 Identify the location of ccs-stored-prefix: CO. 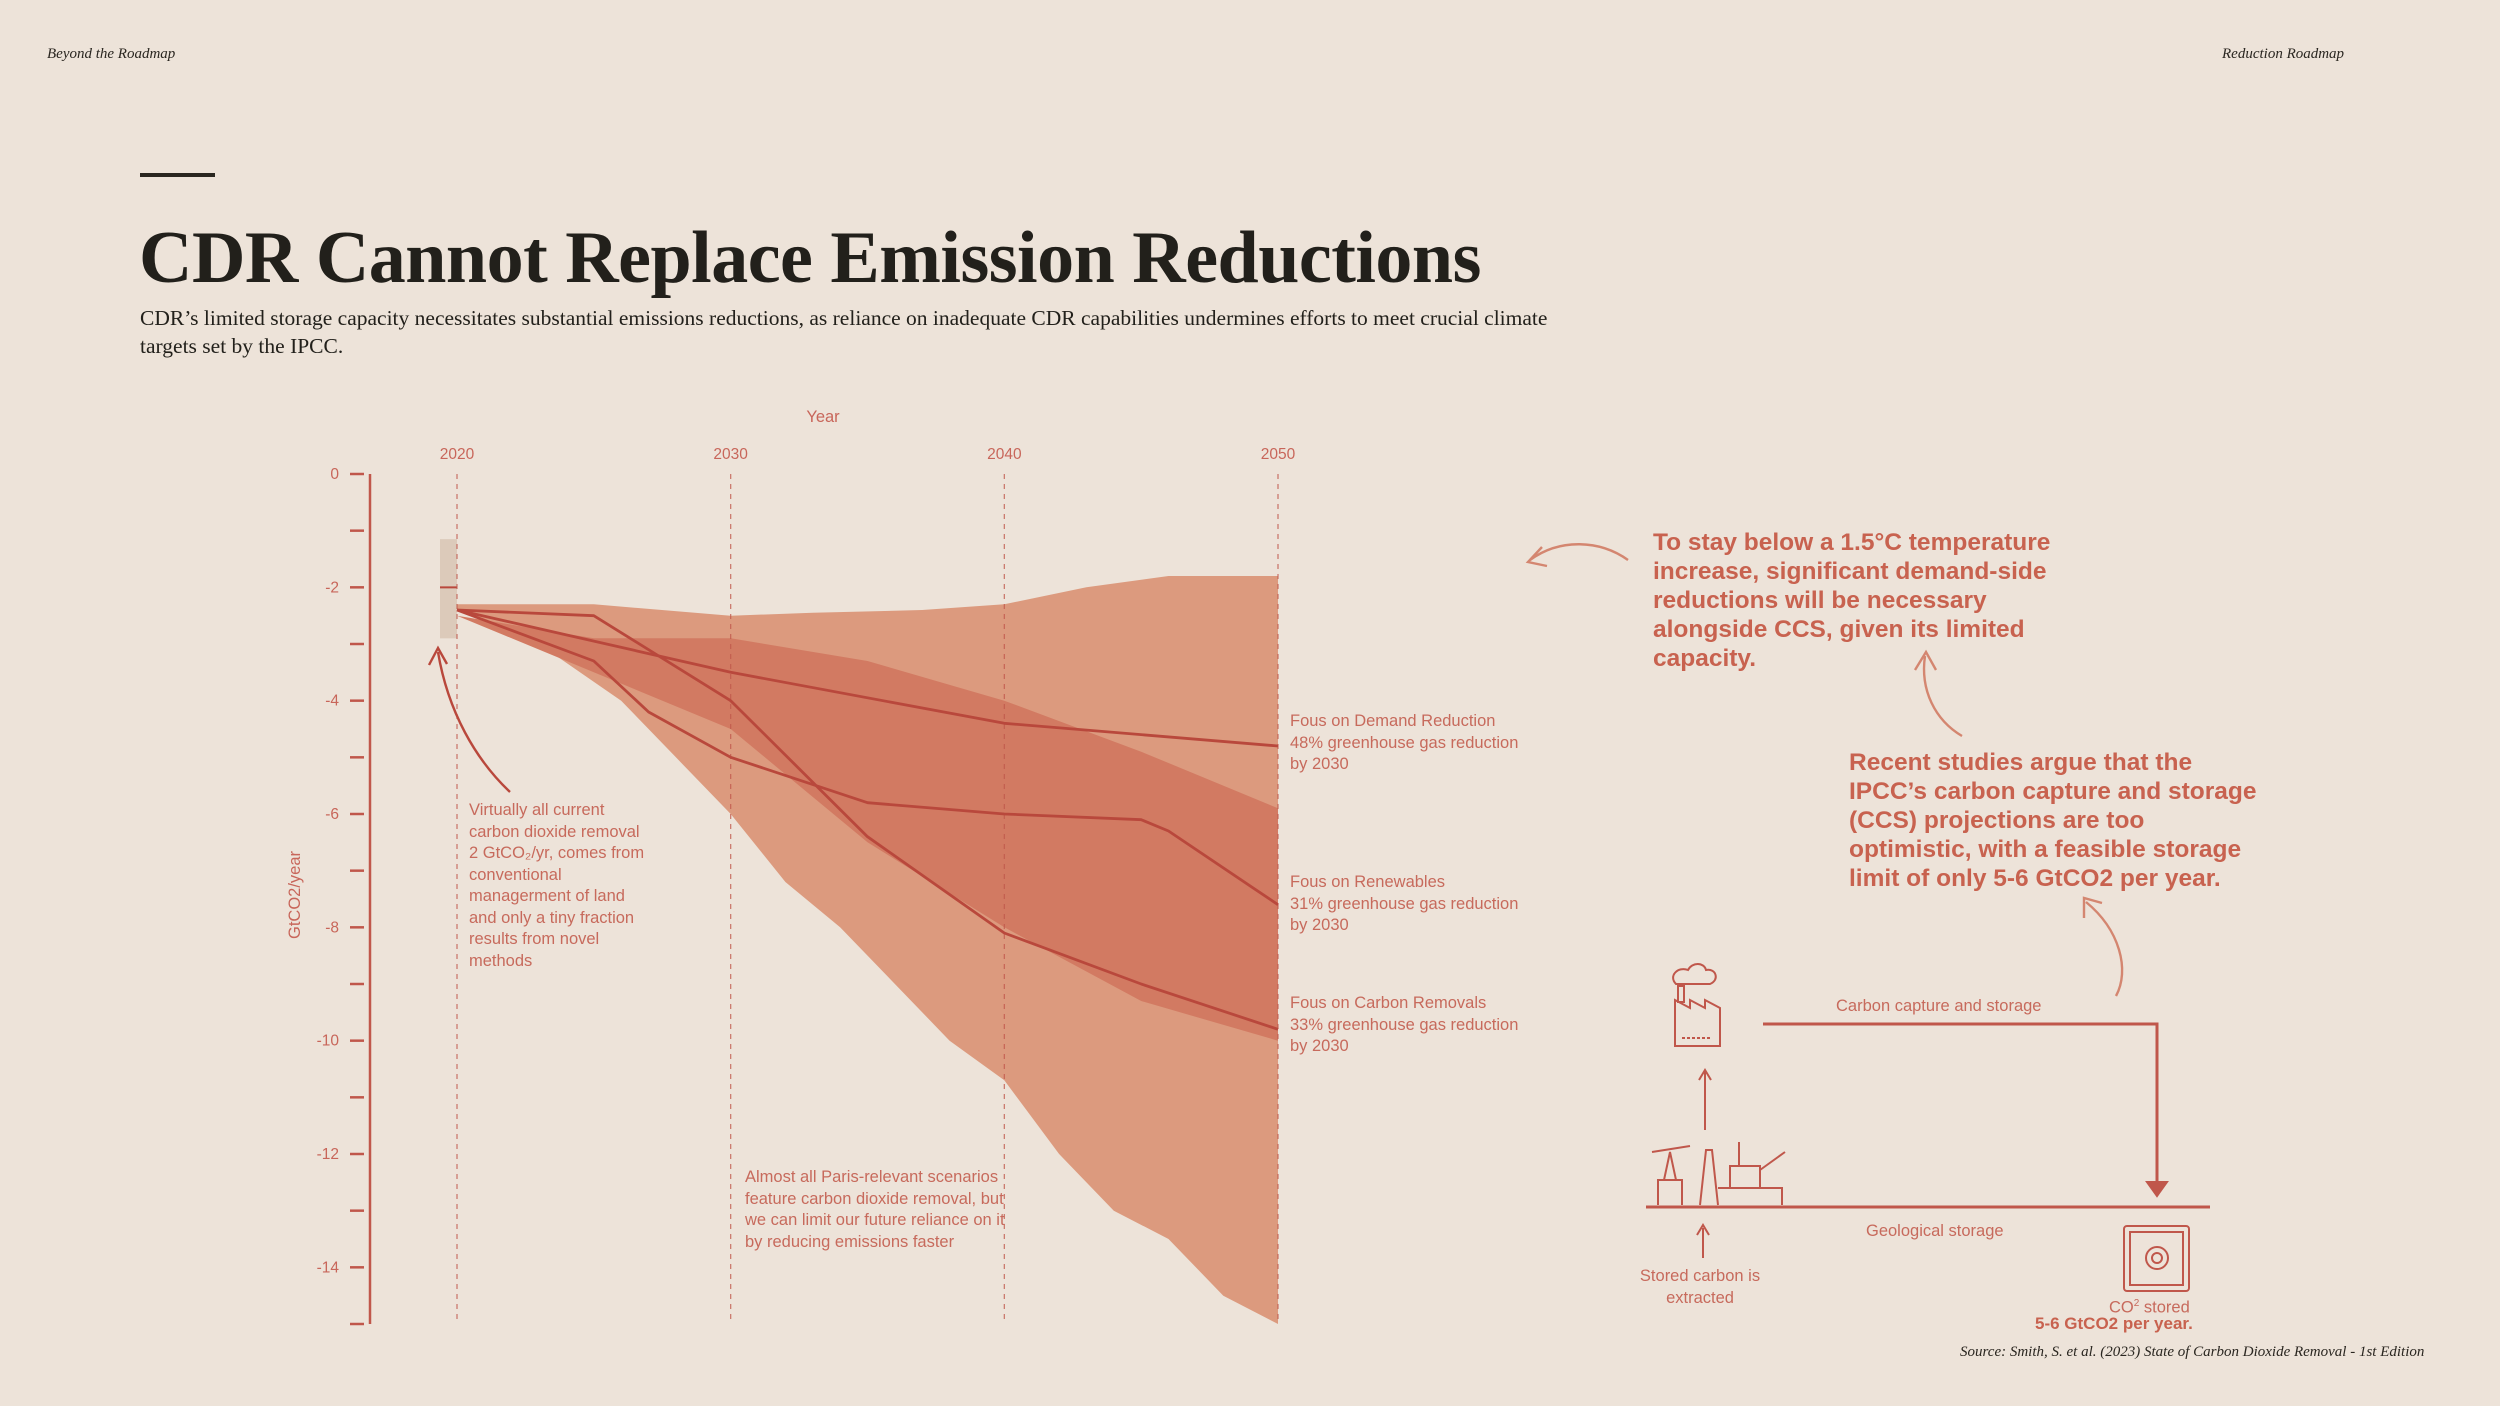
(2121, 1307).